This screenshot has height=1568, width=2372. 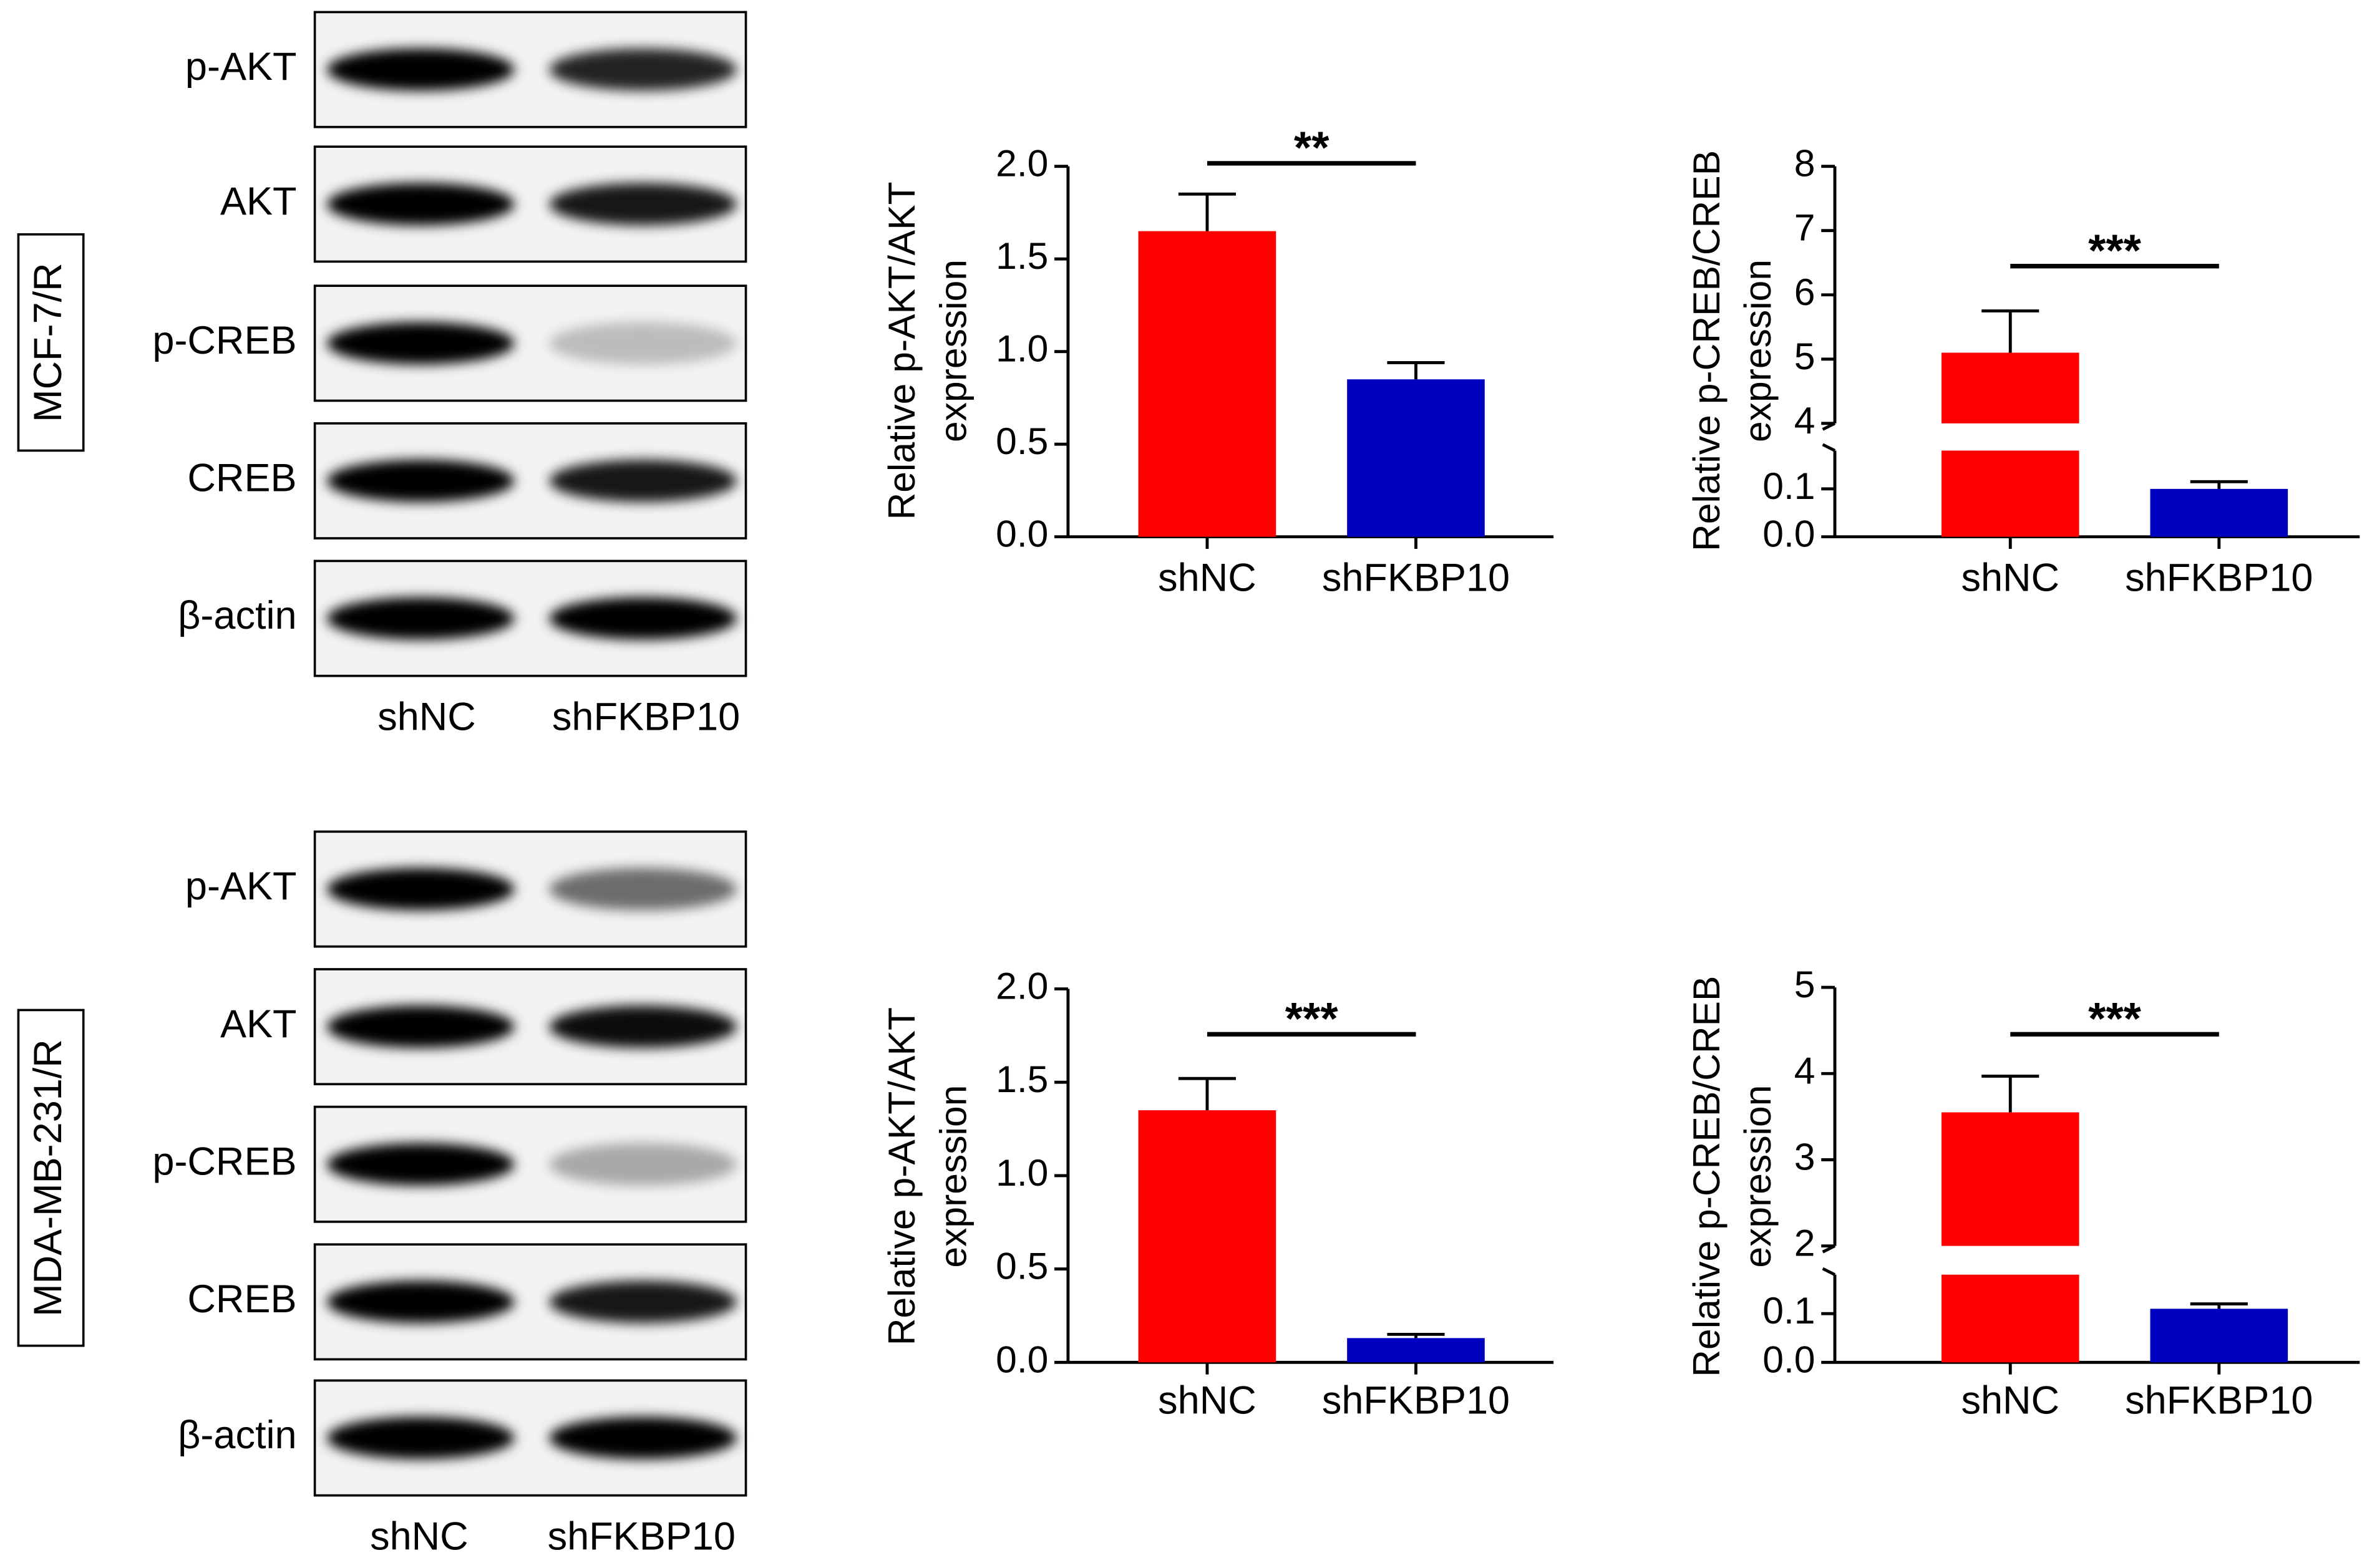 What do you see at coordinates (1804, 1156) in the screenshot?
I see `y-tick-label: 3` at bounding box center [1804, 1156].